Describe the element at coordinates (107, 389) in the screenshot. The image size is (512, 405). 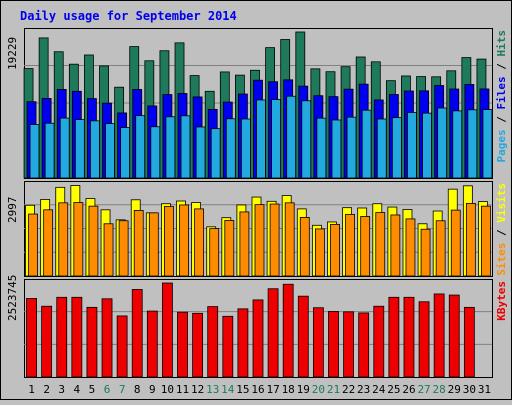
I see `x-tick-label: 6` at that location.